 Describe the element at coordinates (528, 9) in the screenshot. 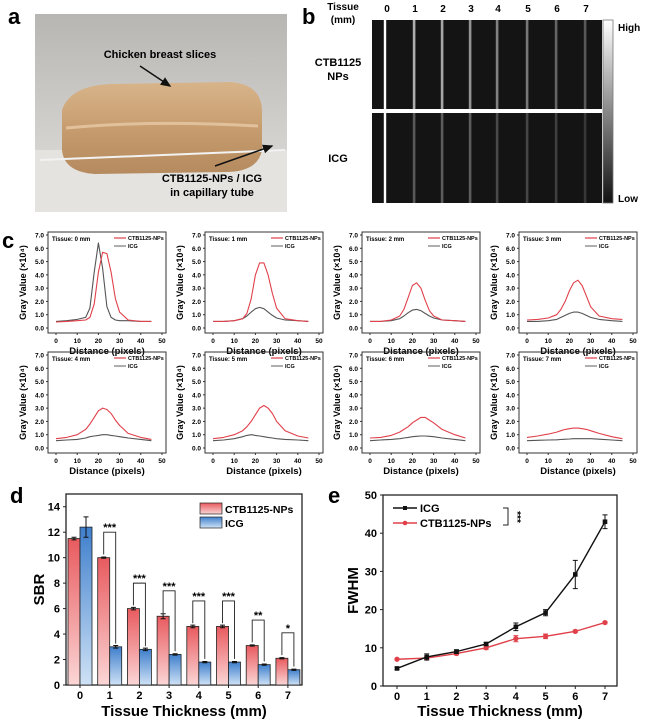

I see `lane-label: 5` at that location.